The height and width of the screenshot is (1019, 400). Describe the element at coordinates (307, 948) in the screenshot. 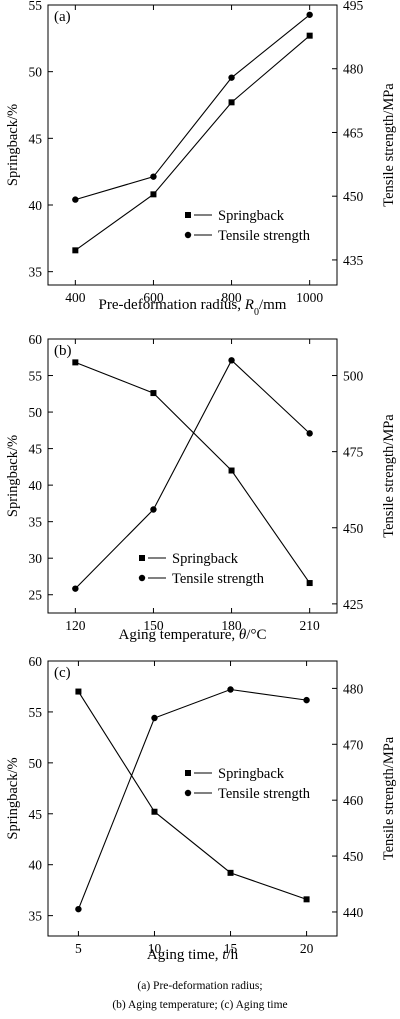

I see `x-tick-label: 20` at that location.